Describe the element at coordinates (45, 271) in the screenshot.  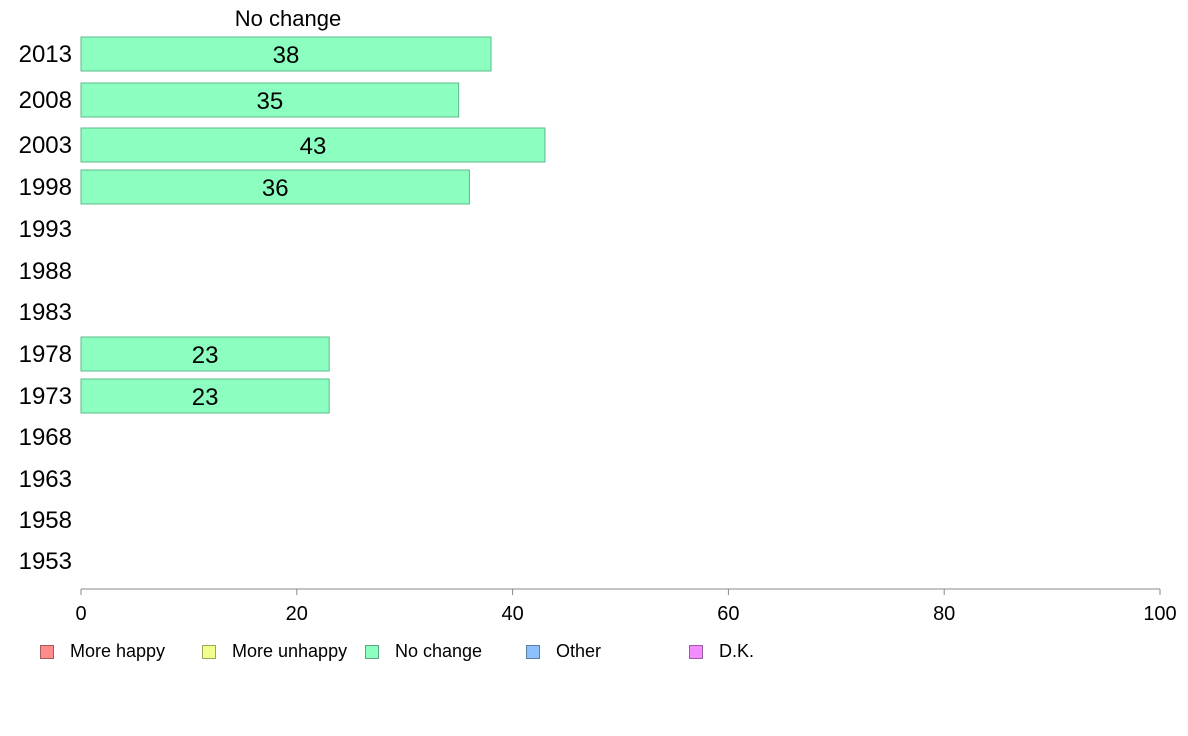
I see `y-tick-label-1988: 1988` at that location.